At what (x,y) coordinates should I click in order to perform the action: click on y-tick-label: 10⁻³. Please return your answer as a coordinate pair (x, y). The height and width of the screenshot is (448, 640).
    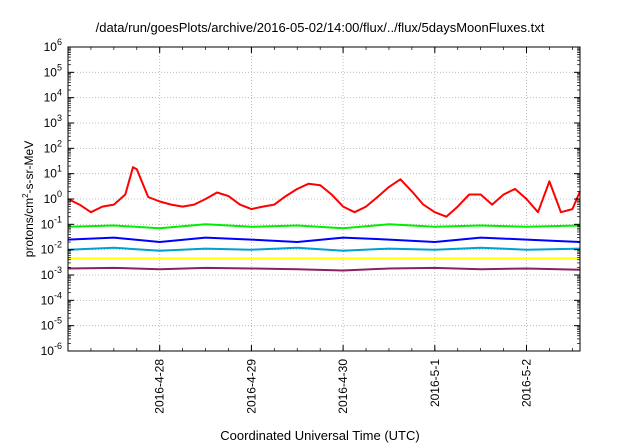
    Looking at the image, I should click on (51, 273).